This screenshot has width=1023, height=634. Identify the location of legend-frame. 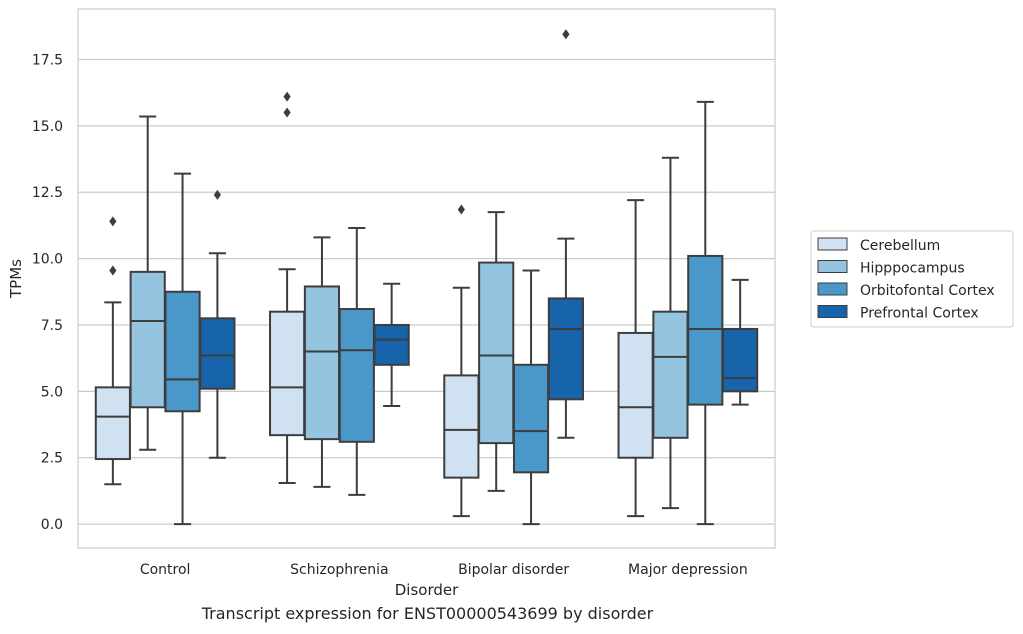
(912, 279).